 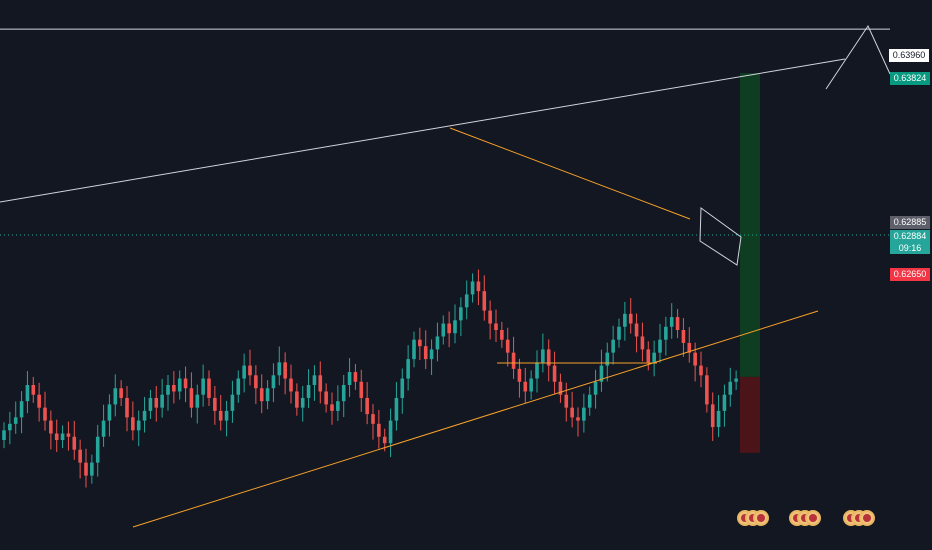 What do you see at coordinates (910, 248) in the screenshot?
I see `countdown-timer: 09:16` at bounding box center [910, 248].